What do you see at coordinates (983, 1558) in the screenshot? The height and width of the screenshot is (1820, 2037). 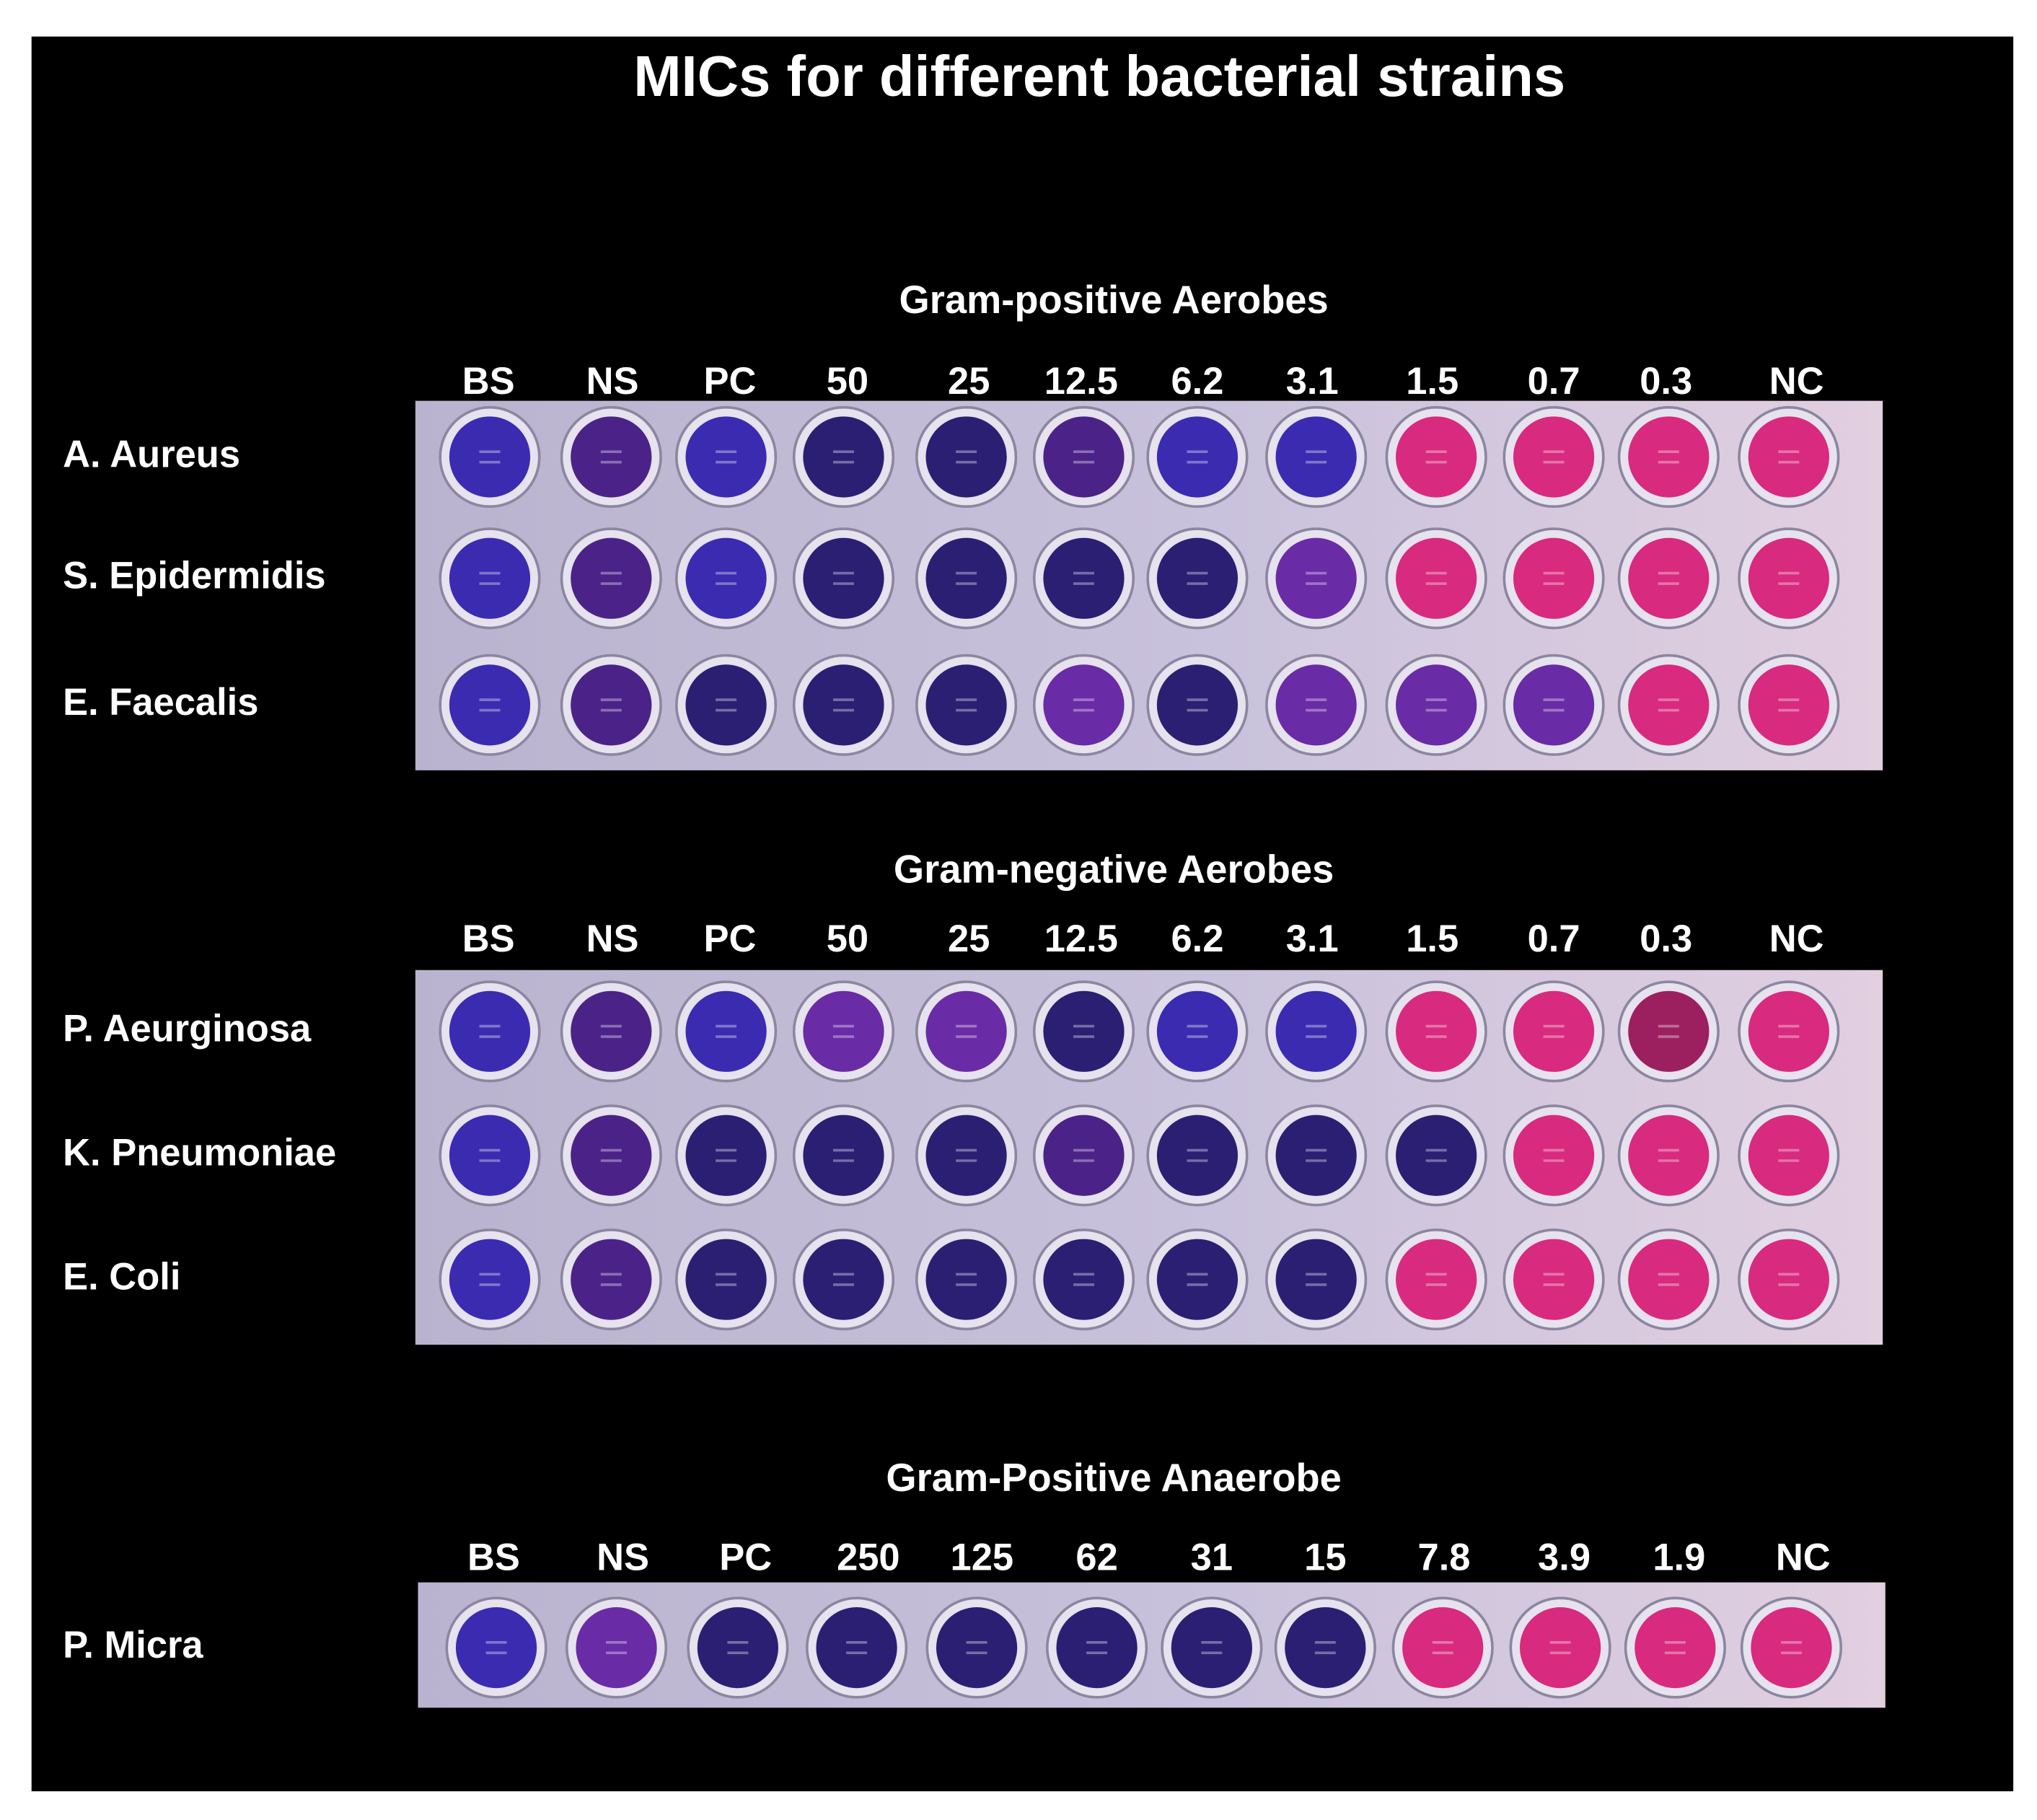 I see `column-label: 125` at bounding box center [983, 1558].